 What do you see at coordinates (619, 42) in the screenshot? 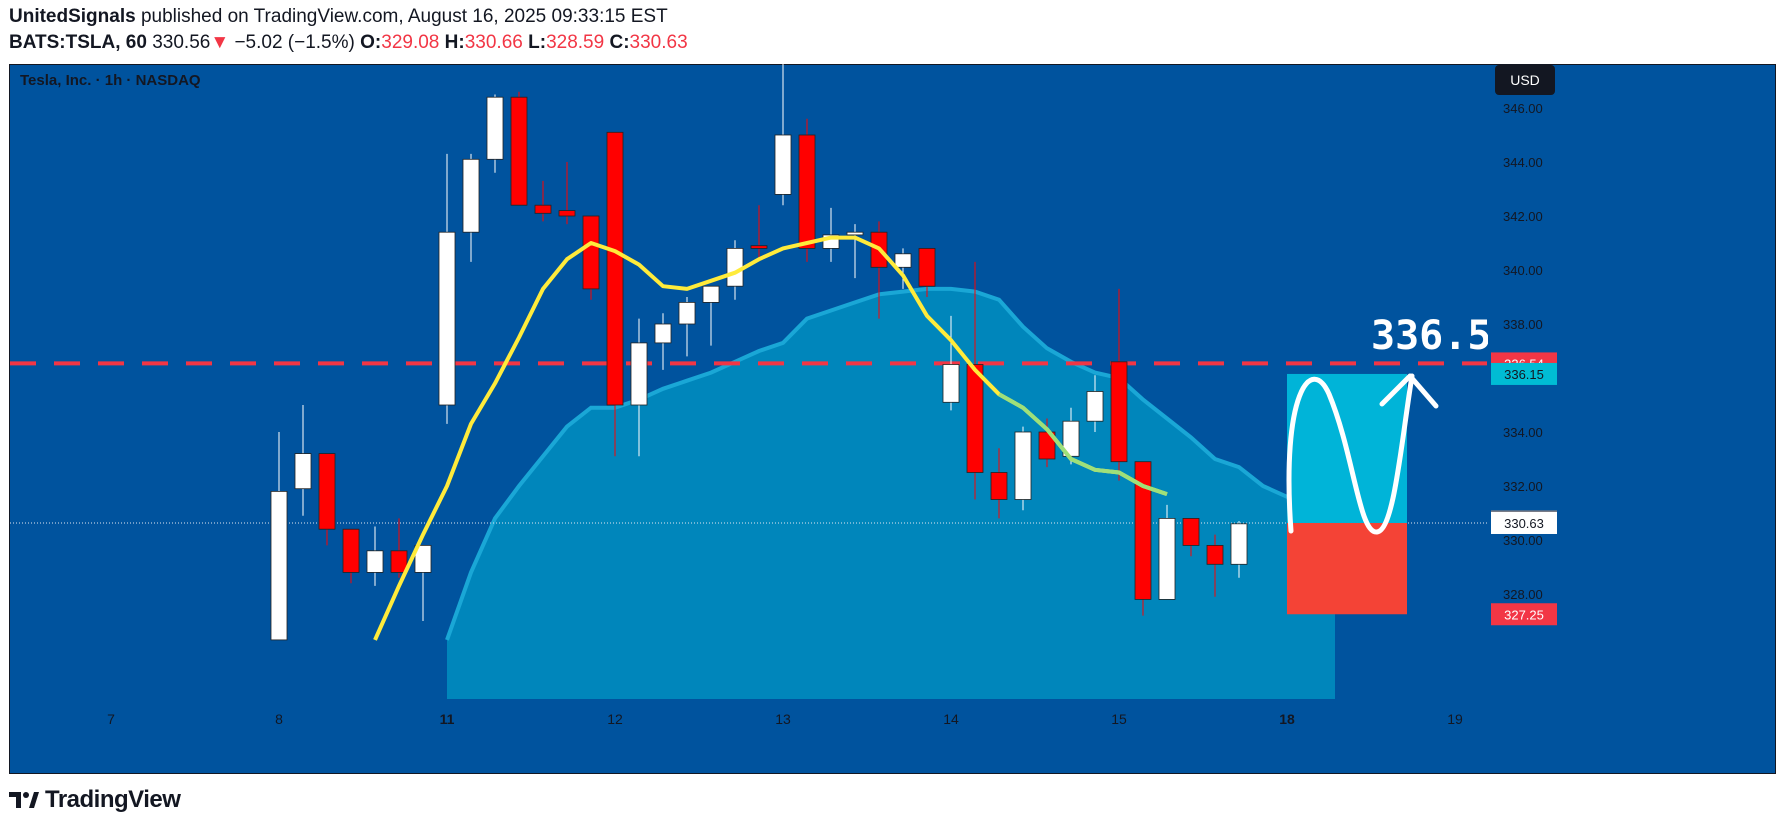
I see `close-label: C:` at bounding box center [619, 42].